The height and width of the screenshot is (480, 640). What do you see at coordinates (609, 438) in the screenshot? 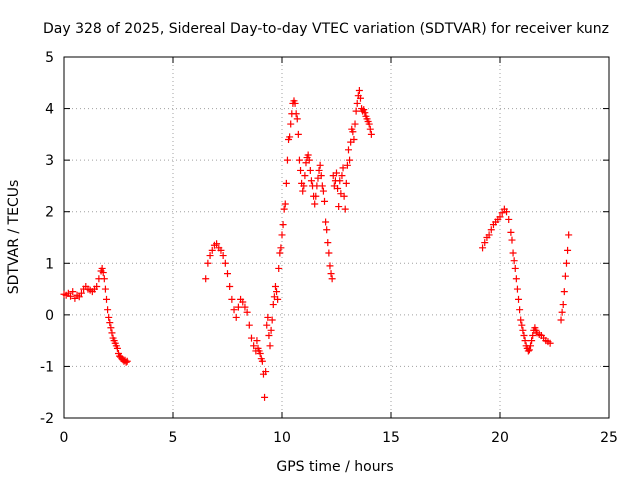
I see `x-tick-label: 25` at bounding box center [609, 438].